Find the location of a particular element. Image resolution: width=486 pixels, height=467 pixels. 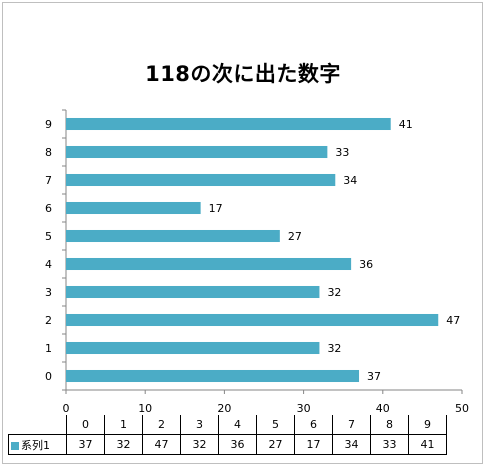

data-table-header-cell: 3 is located at coordinates (199, 425).